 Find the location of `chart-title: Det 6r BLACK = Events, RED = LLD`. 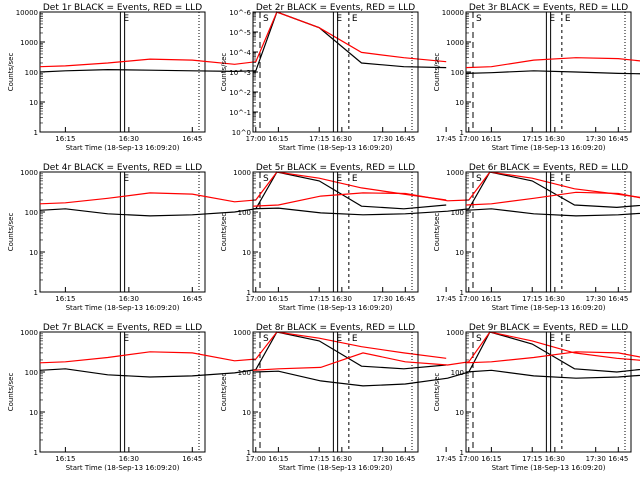

chart-title: Det 6r BLACK = Events, RED = LLD is located at coordinates (548, 168).